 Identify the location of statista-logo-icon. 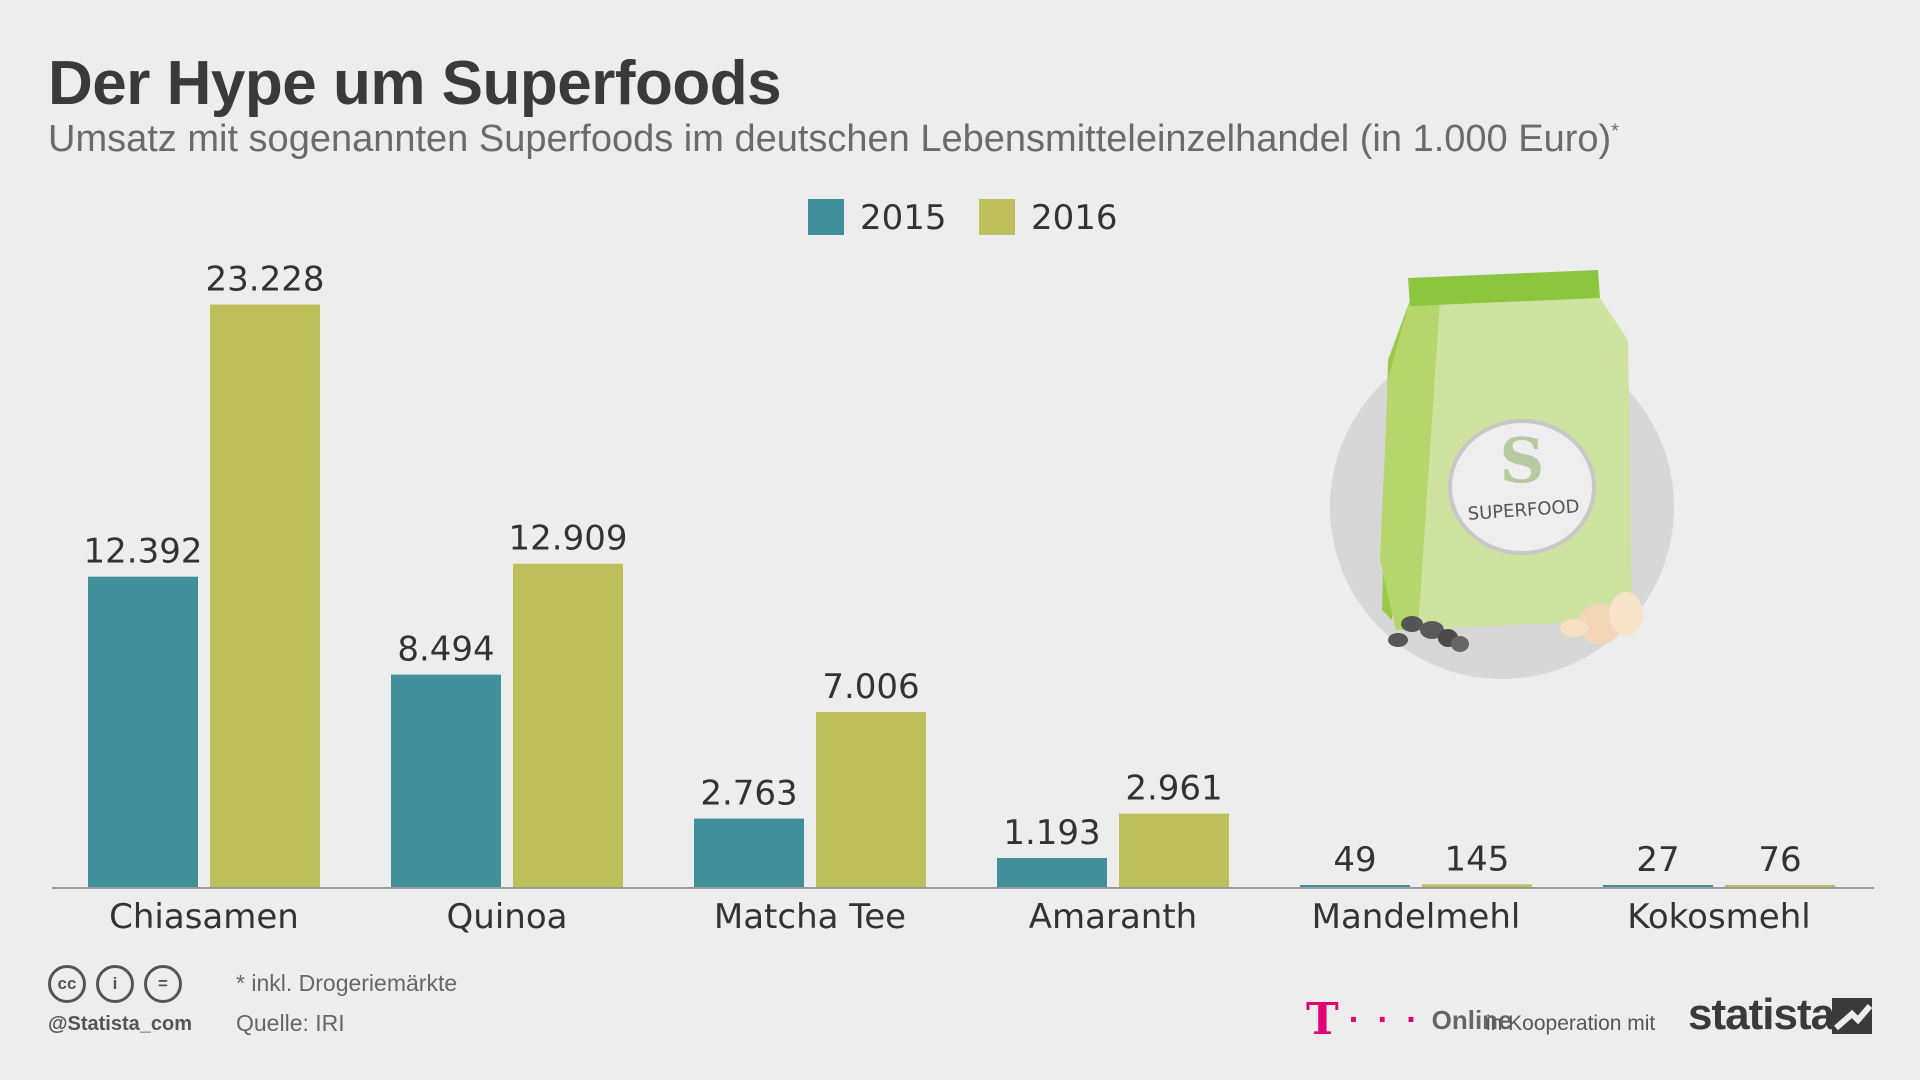
(1852, 1016).